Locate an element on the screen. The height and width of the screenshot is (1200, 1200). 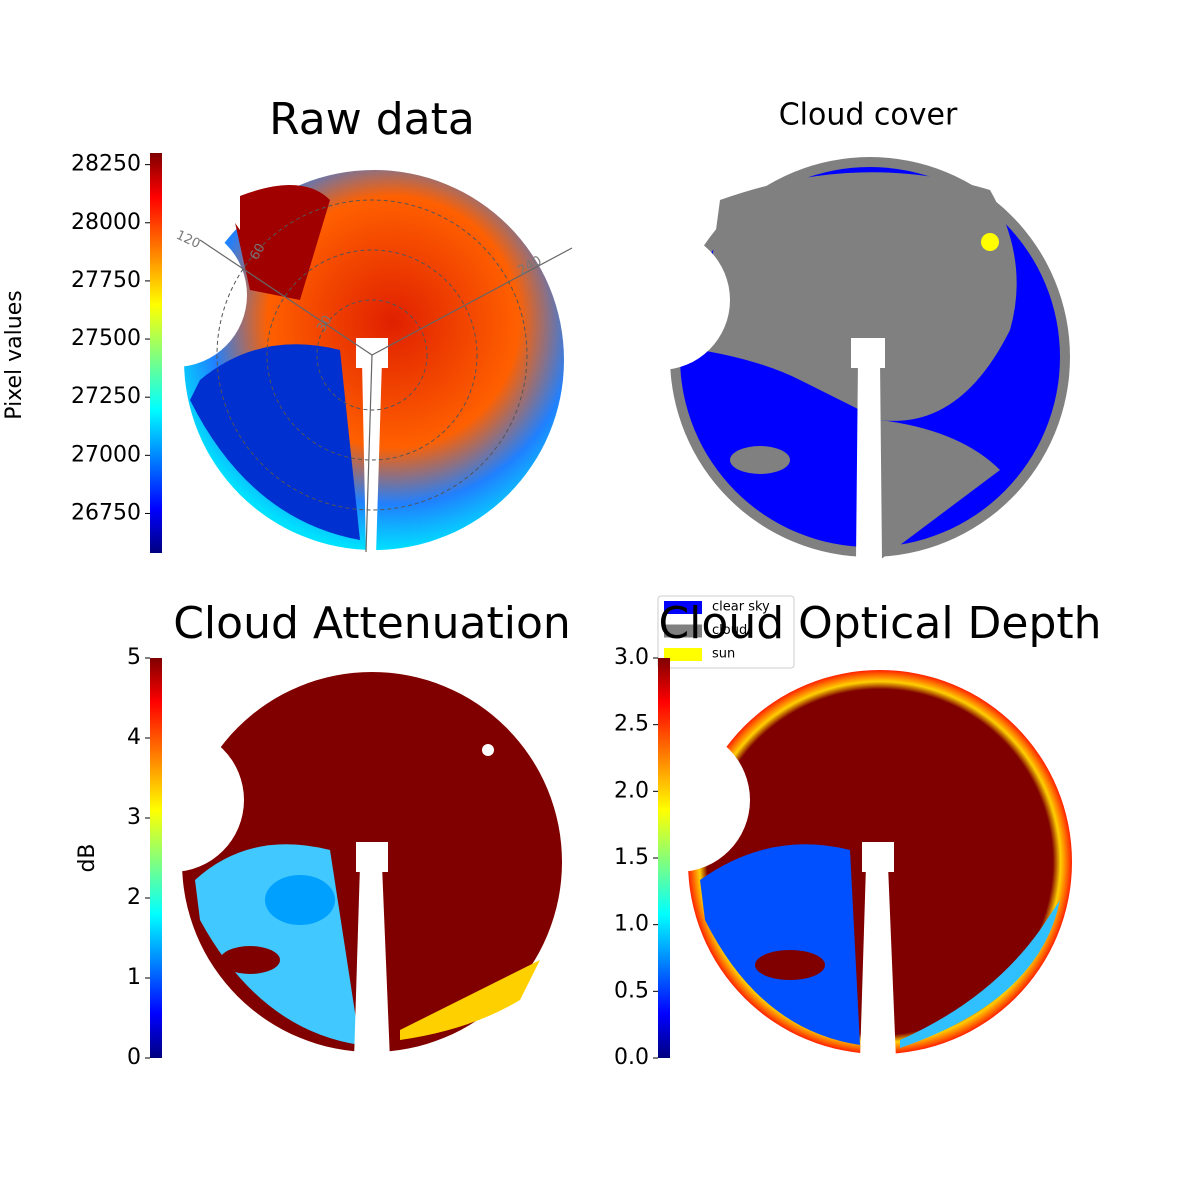
legend: clear sky cloud sun is located at coordinates (726, 632).